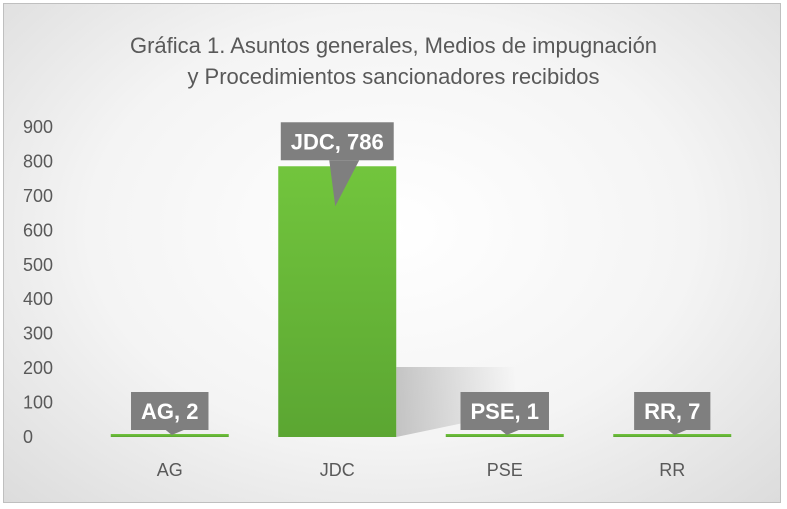 The height and width of the screenshot is (509, 787). What do you see at coordinates (38, 265) in the screenshot?
I see `y-tick-label: 500` at bounding box center [38, 265].